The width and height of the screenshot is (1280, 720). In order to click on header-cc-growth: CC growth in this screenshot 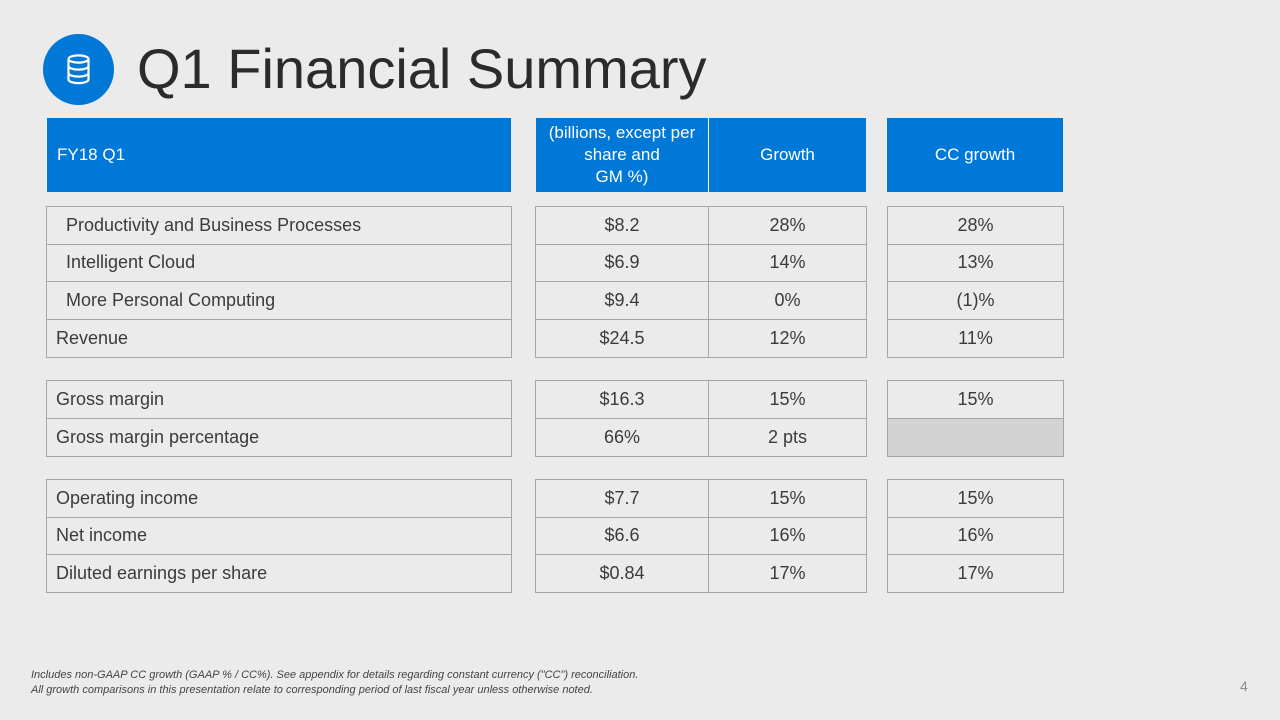, I will do `click(975, 155)`.